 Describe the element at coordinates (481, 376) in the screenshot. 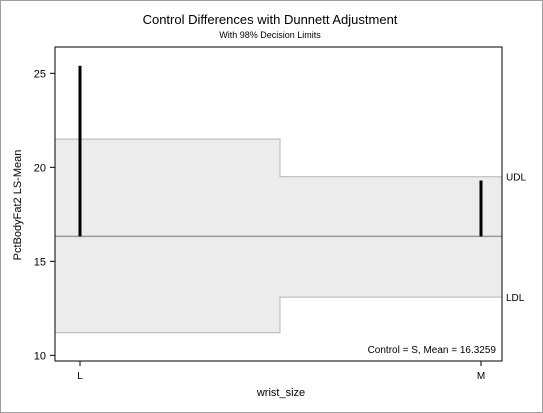

I see `x-tick-label: M` at that location.